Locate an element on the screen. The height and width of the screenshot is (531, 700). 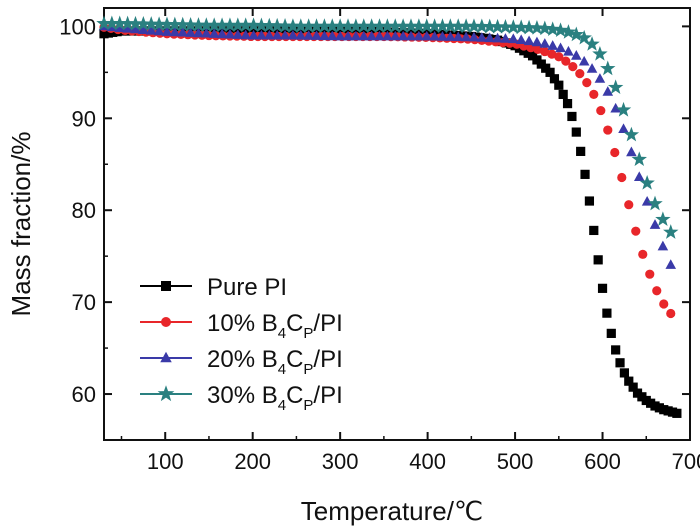
legend-item: 20% B4CP/PI is located at coordinates (241, 362).